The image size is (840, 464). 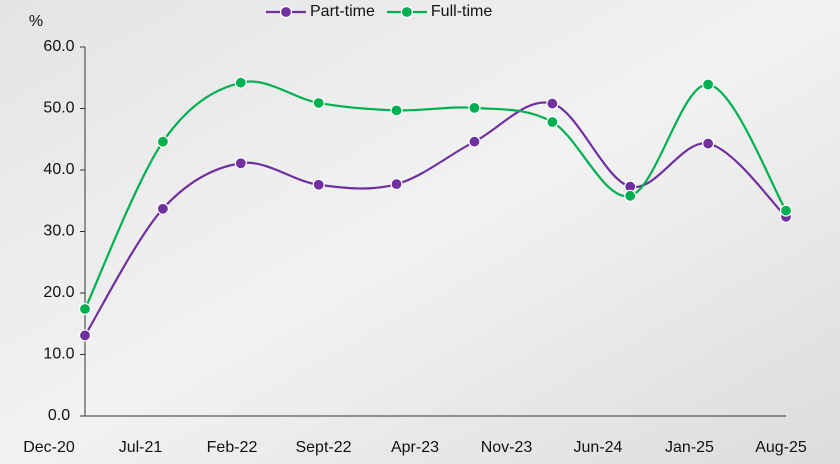 I want to click on x-tick-label: Nov-23, so click(x=507, y=447).